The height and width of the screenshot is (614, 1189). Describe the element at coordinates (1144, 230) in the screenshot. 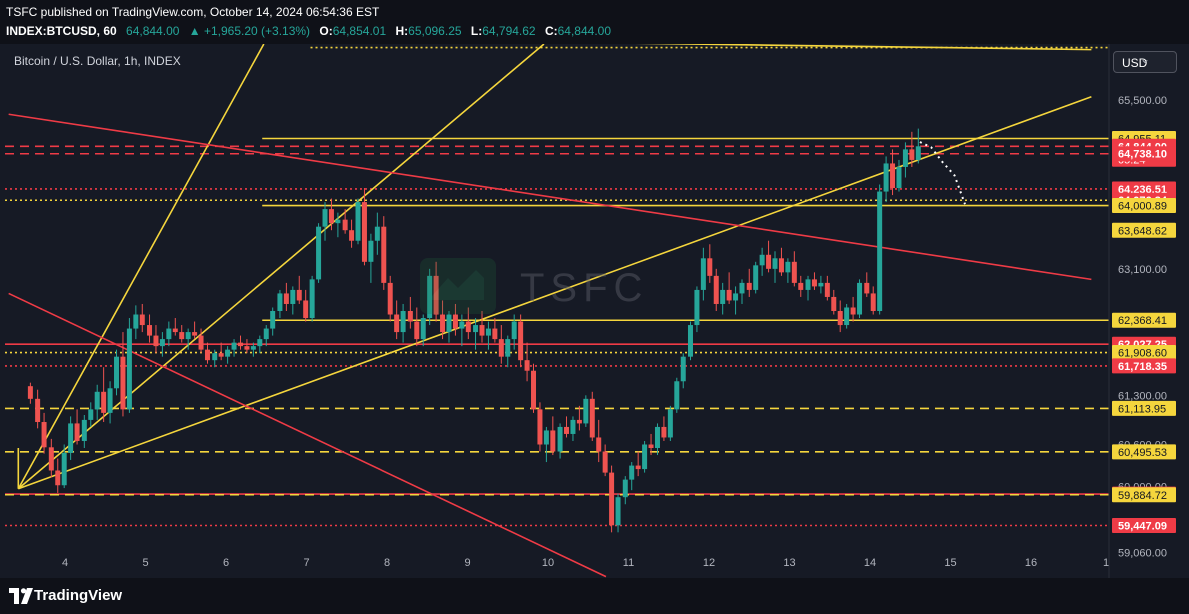

I see `price-label-6: 63,648.62` at that location.